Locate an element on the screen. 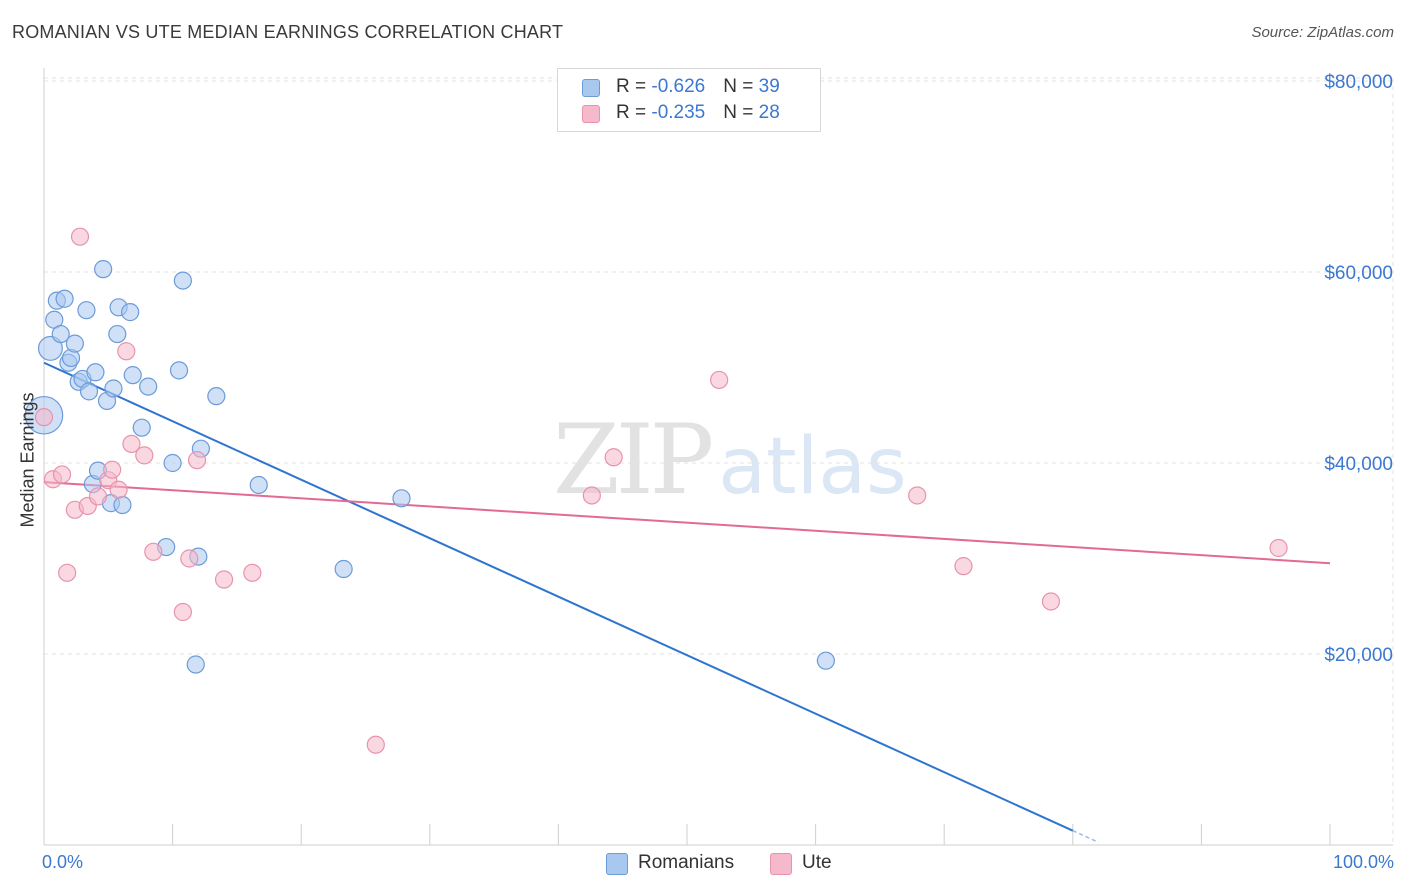  r-value: -0.626 is located at coordinates (678, 86).